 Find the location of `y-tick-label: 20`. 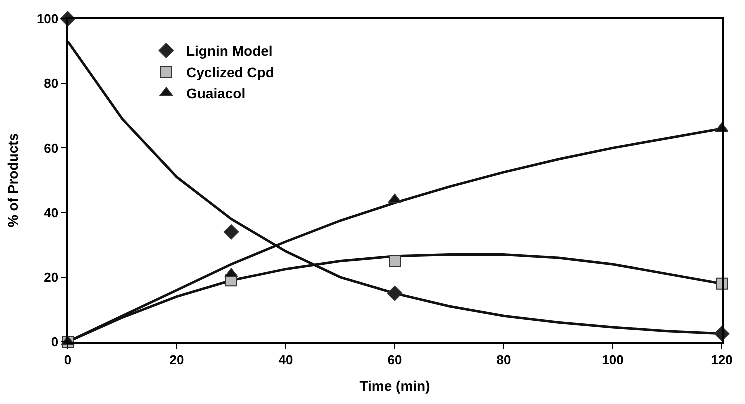

y-tick-label: 20 is located at coordinates (51, 277).